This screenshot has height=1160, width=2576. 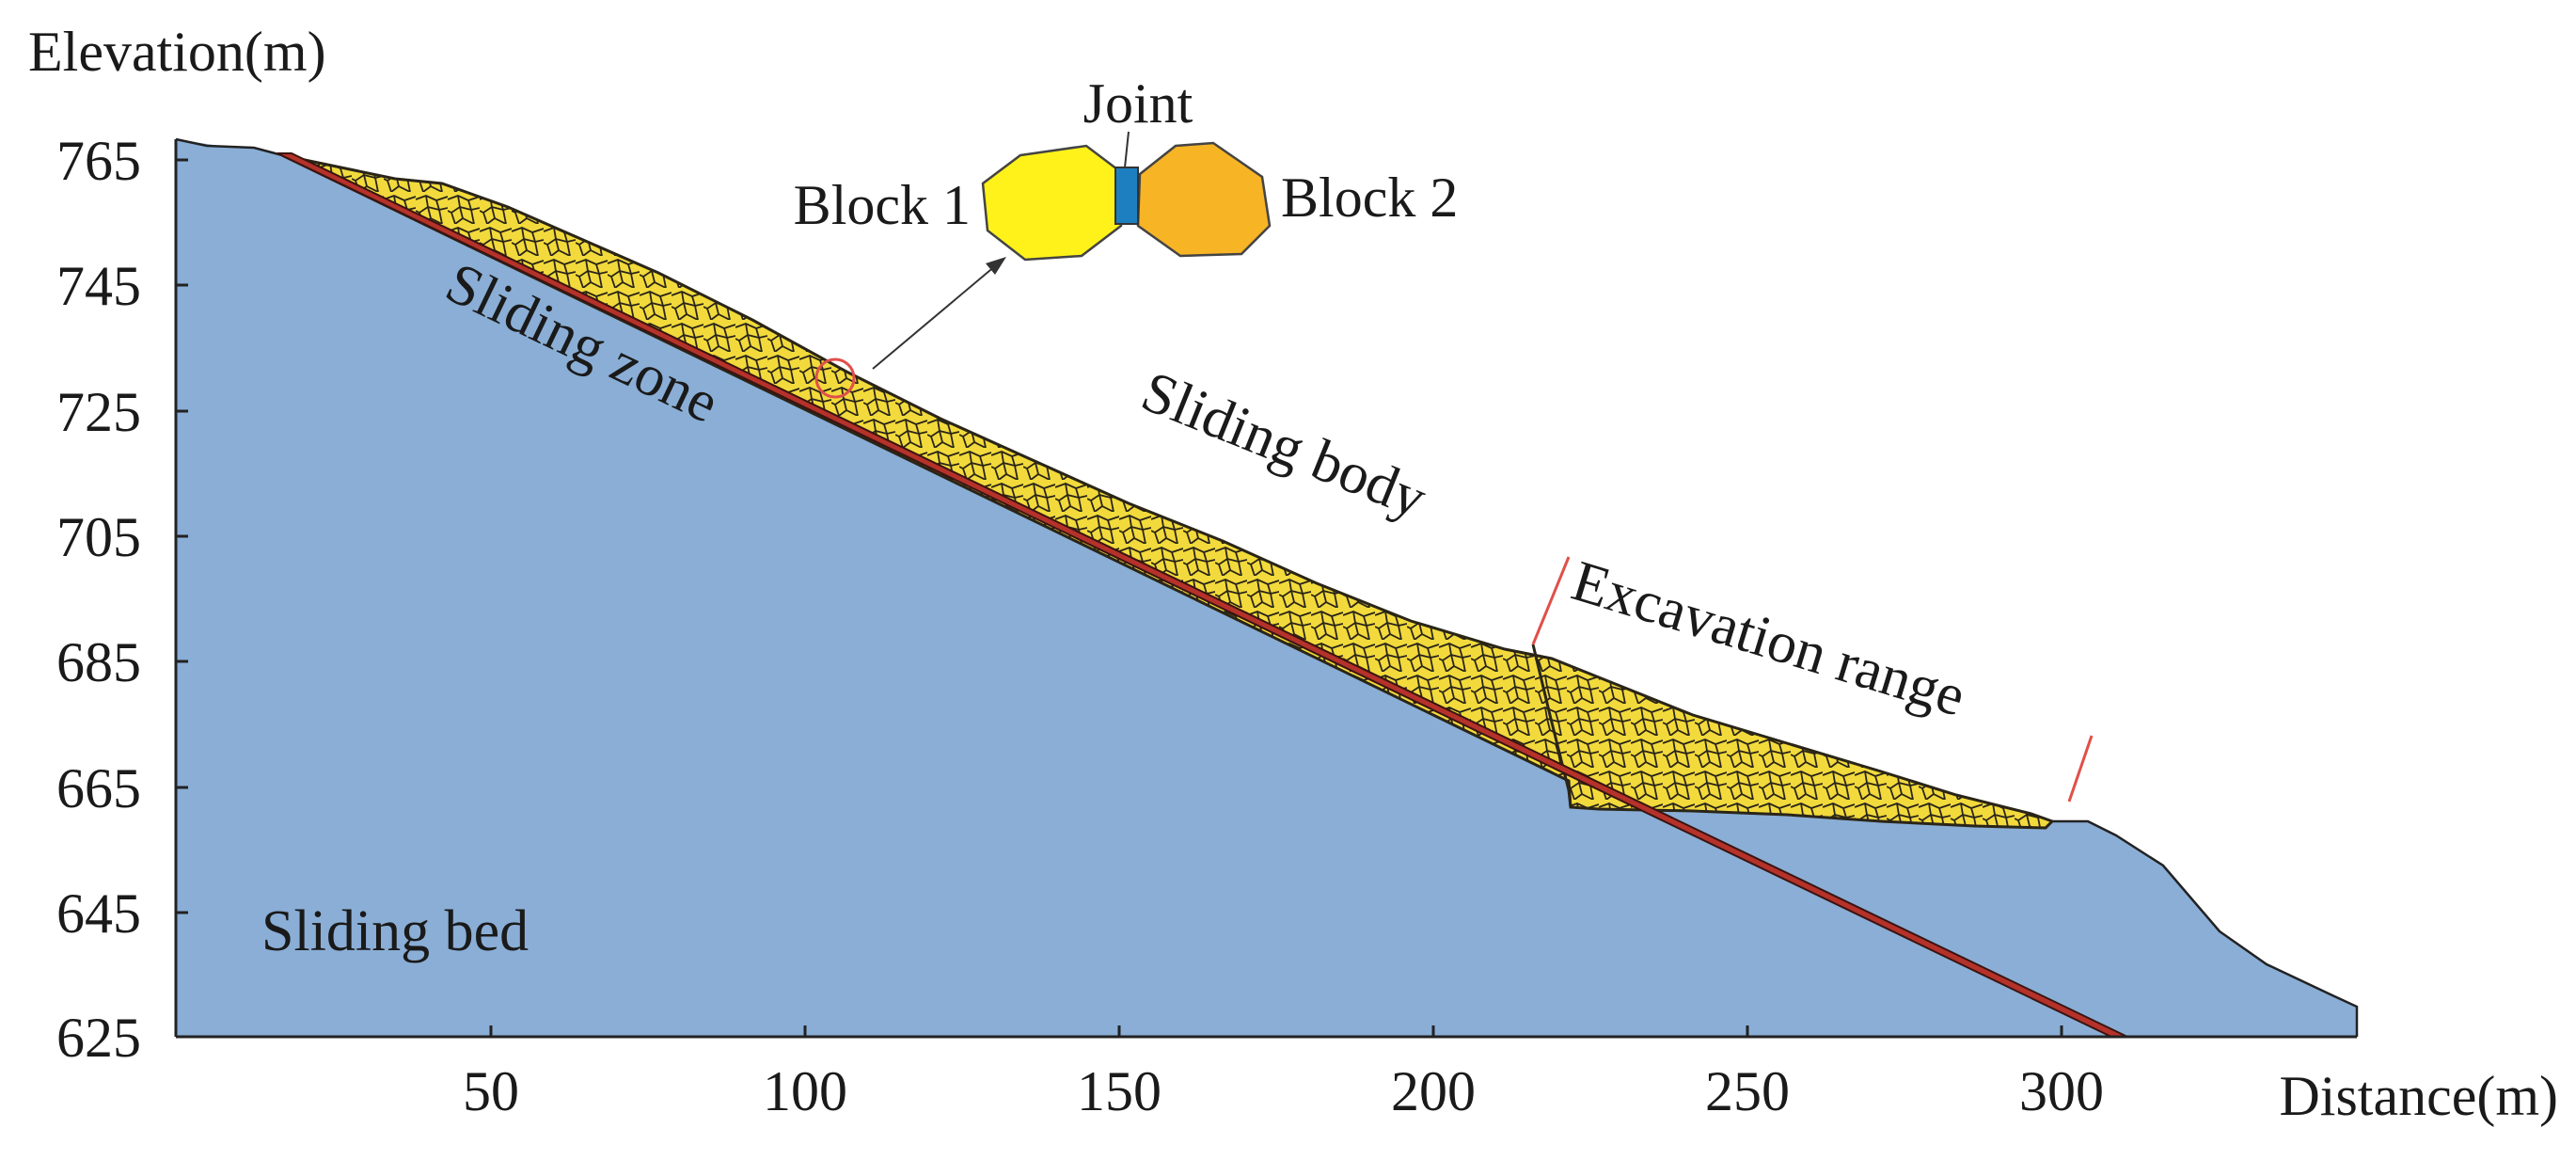 What do you see at coordinates (1127, 150) in the screenshot?
I see `joint-pointer` at bounding box center [1127, 150].